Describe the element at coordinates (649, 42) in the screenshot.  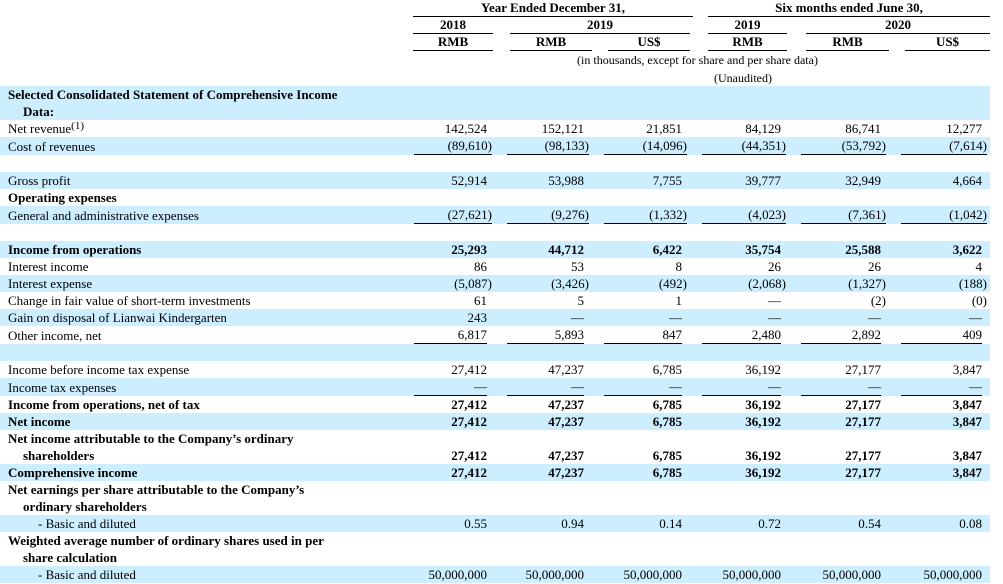
I see `currency-header: US$` at that location.